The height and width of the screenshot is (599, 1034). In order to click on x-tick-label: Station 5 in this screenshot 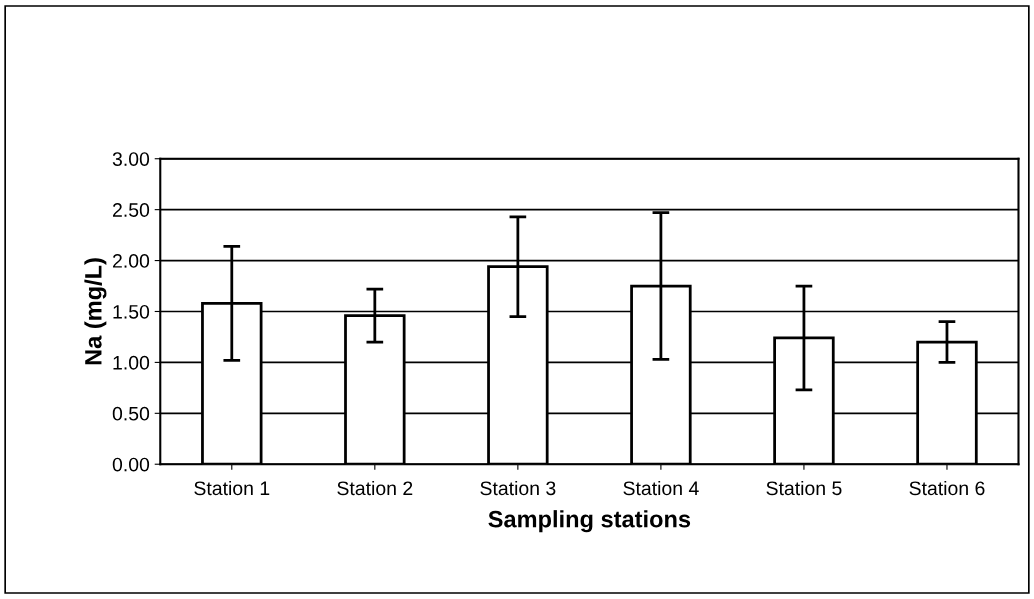, I will do `click(804, 488)`.